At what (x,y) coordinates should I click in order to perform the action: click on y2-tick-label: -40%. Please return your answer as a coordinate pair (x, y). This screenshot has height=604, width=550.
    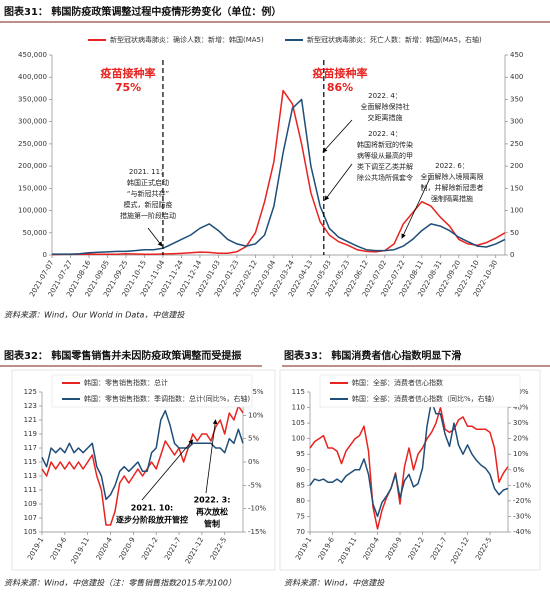
    Looking at the image, I should click on (522, 532).